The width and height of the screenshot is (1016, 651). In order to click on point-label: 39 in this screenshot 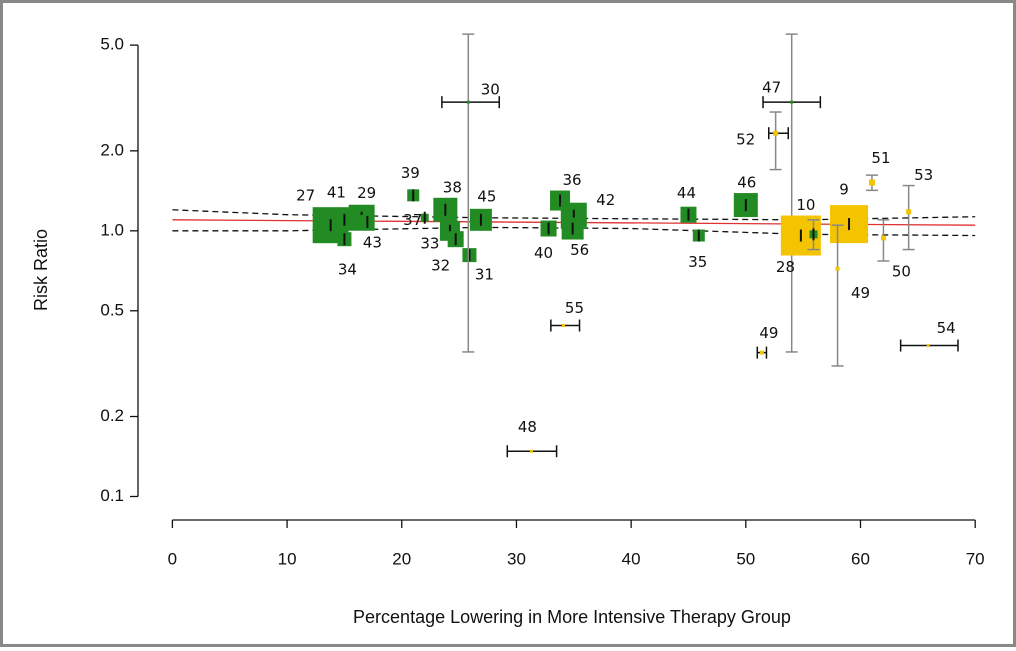, I will do `click(410, 173)`.